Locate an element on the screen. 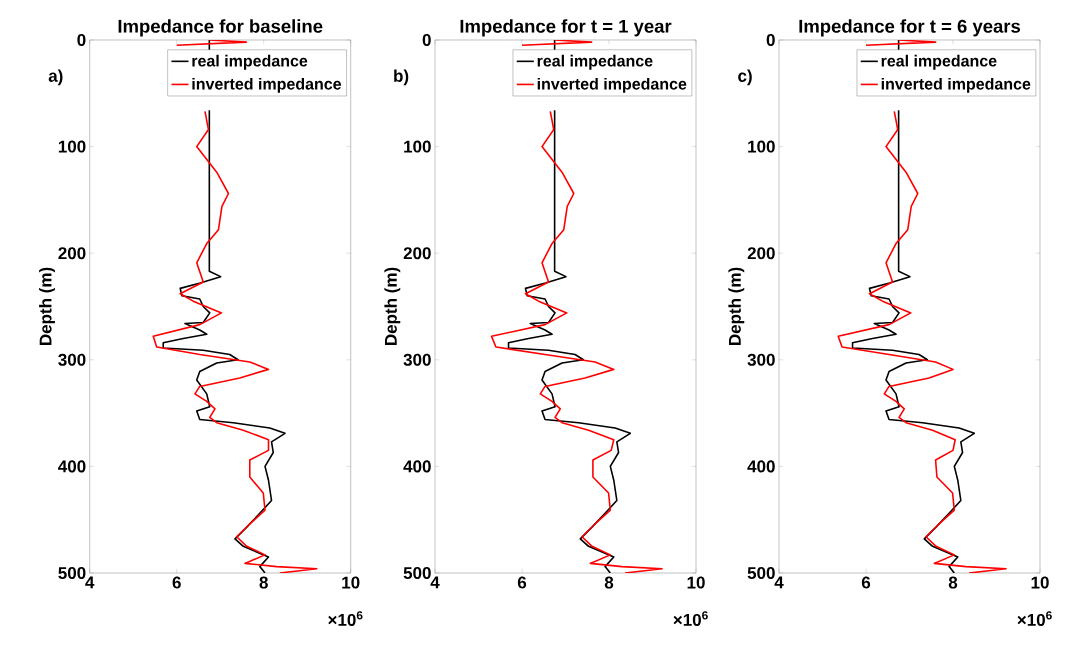  text: a) is located at coordinates (55, 77).